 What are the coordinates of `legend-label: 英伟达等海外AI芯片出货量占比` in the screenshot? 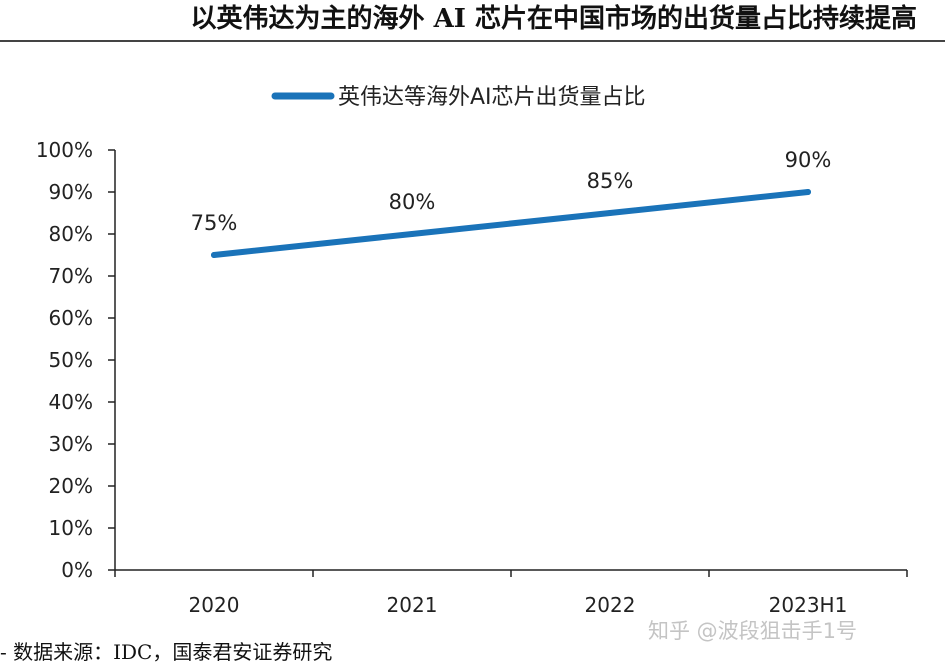 It's located at (492, 97).